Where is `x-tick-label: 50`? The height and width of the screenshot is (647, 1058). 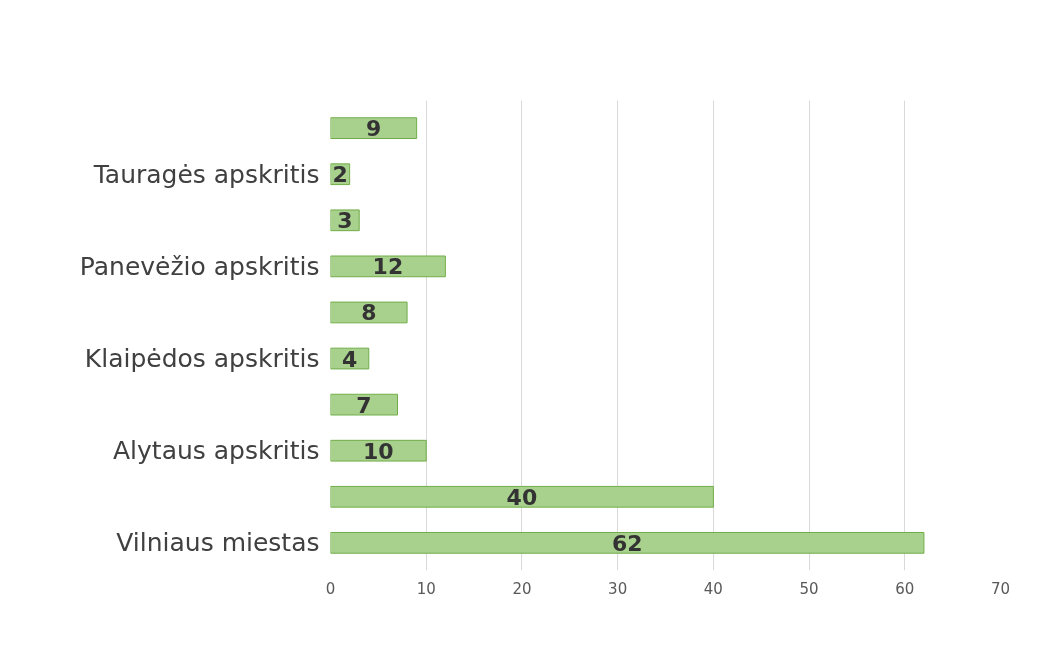
x-tick-label: 50 is located at coordinates (809, 588).